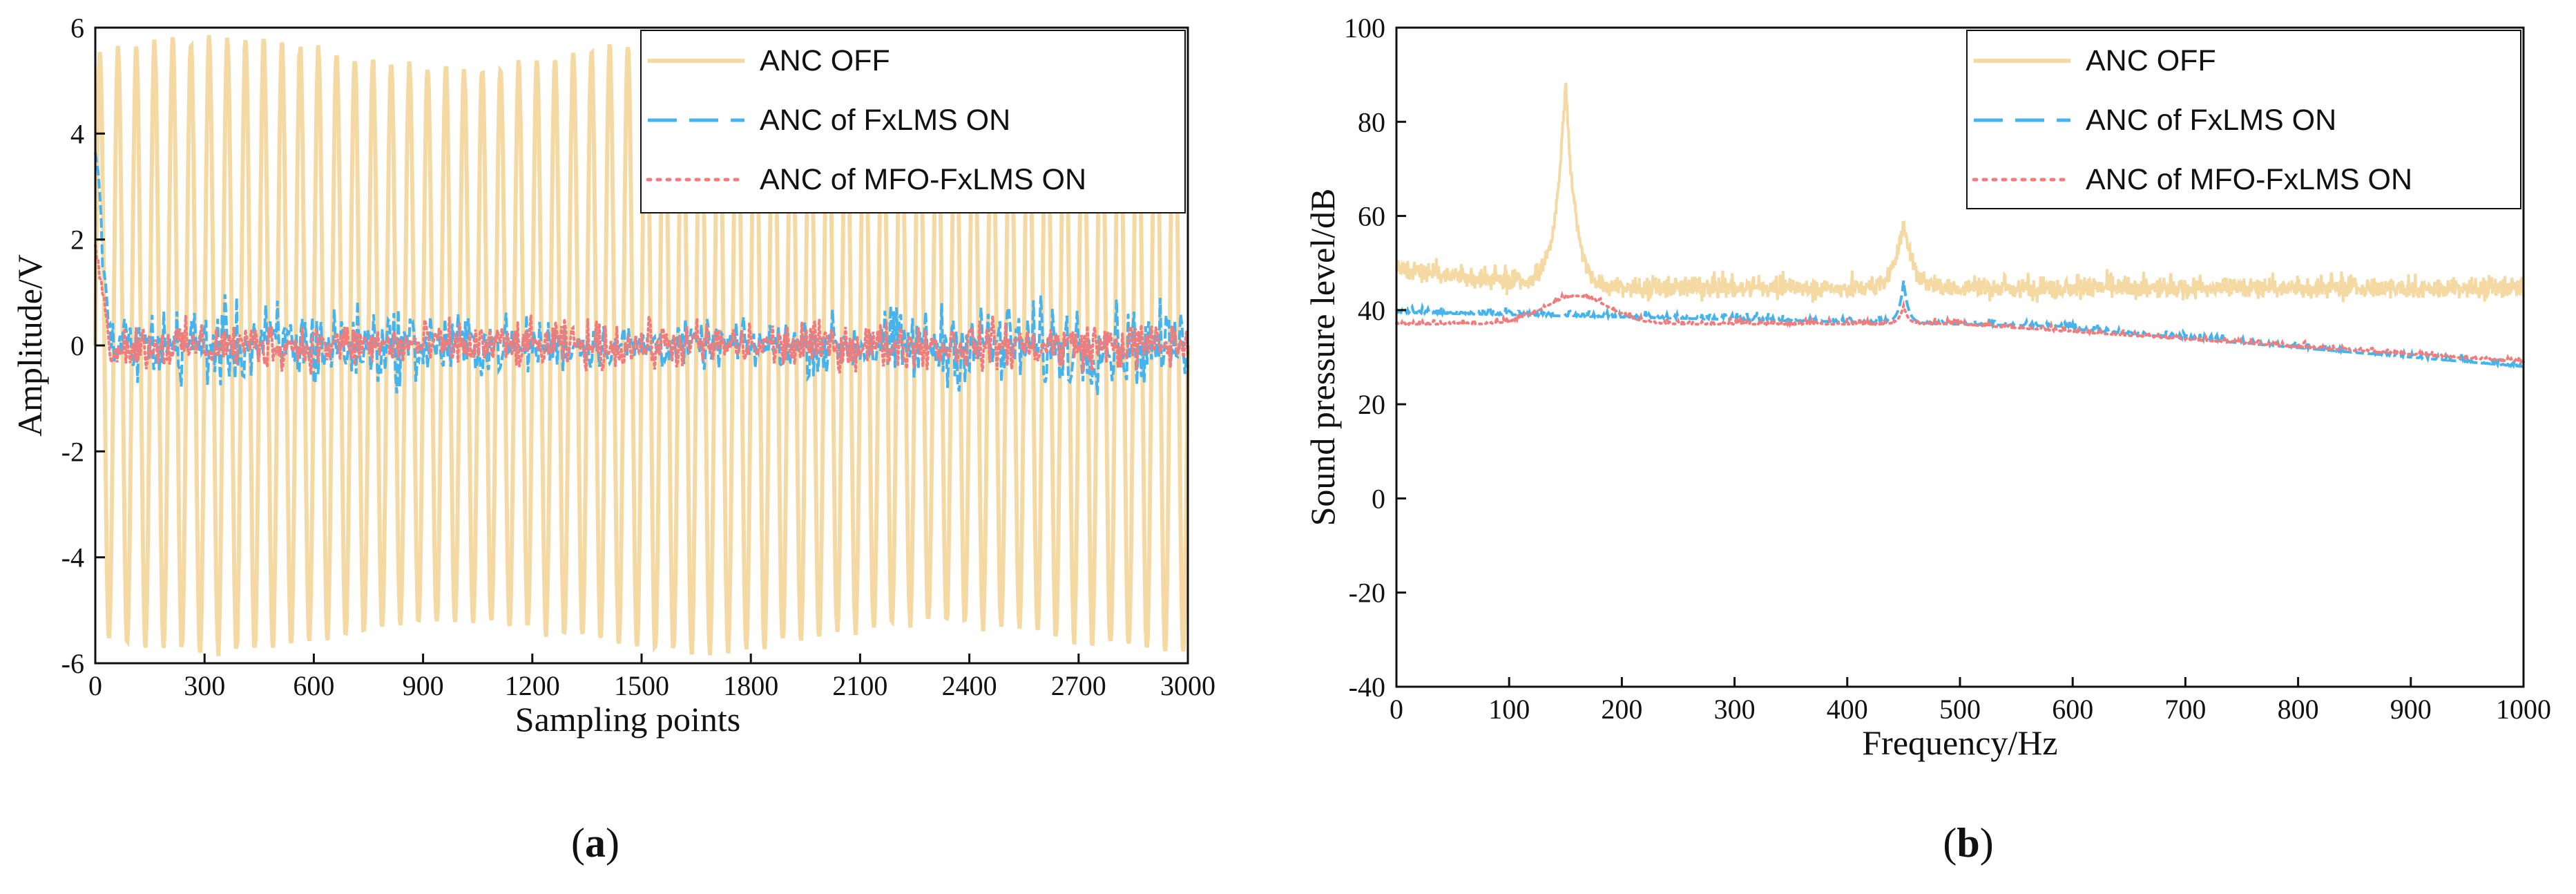  I want to click on a-x-tick-label: 2400, so click(969, 685).